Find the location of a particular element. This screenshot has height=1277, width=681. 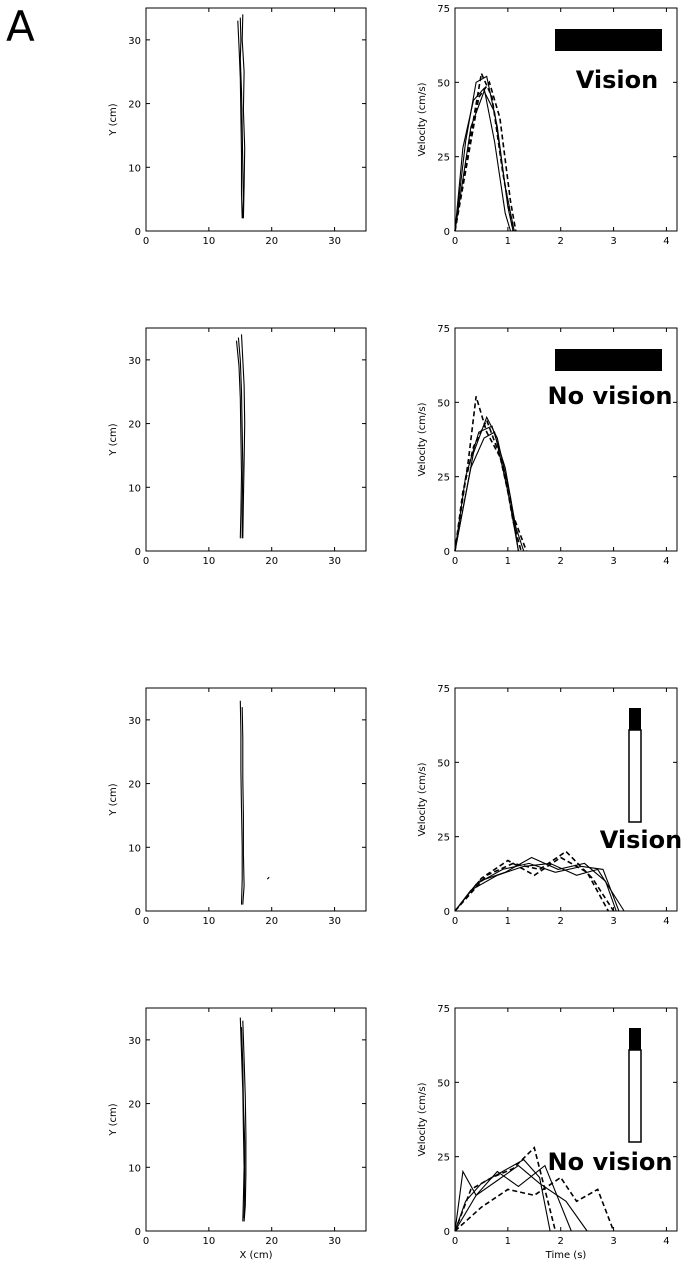

x-axis-label: Time (s) is located at coordinates (566, 1255).